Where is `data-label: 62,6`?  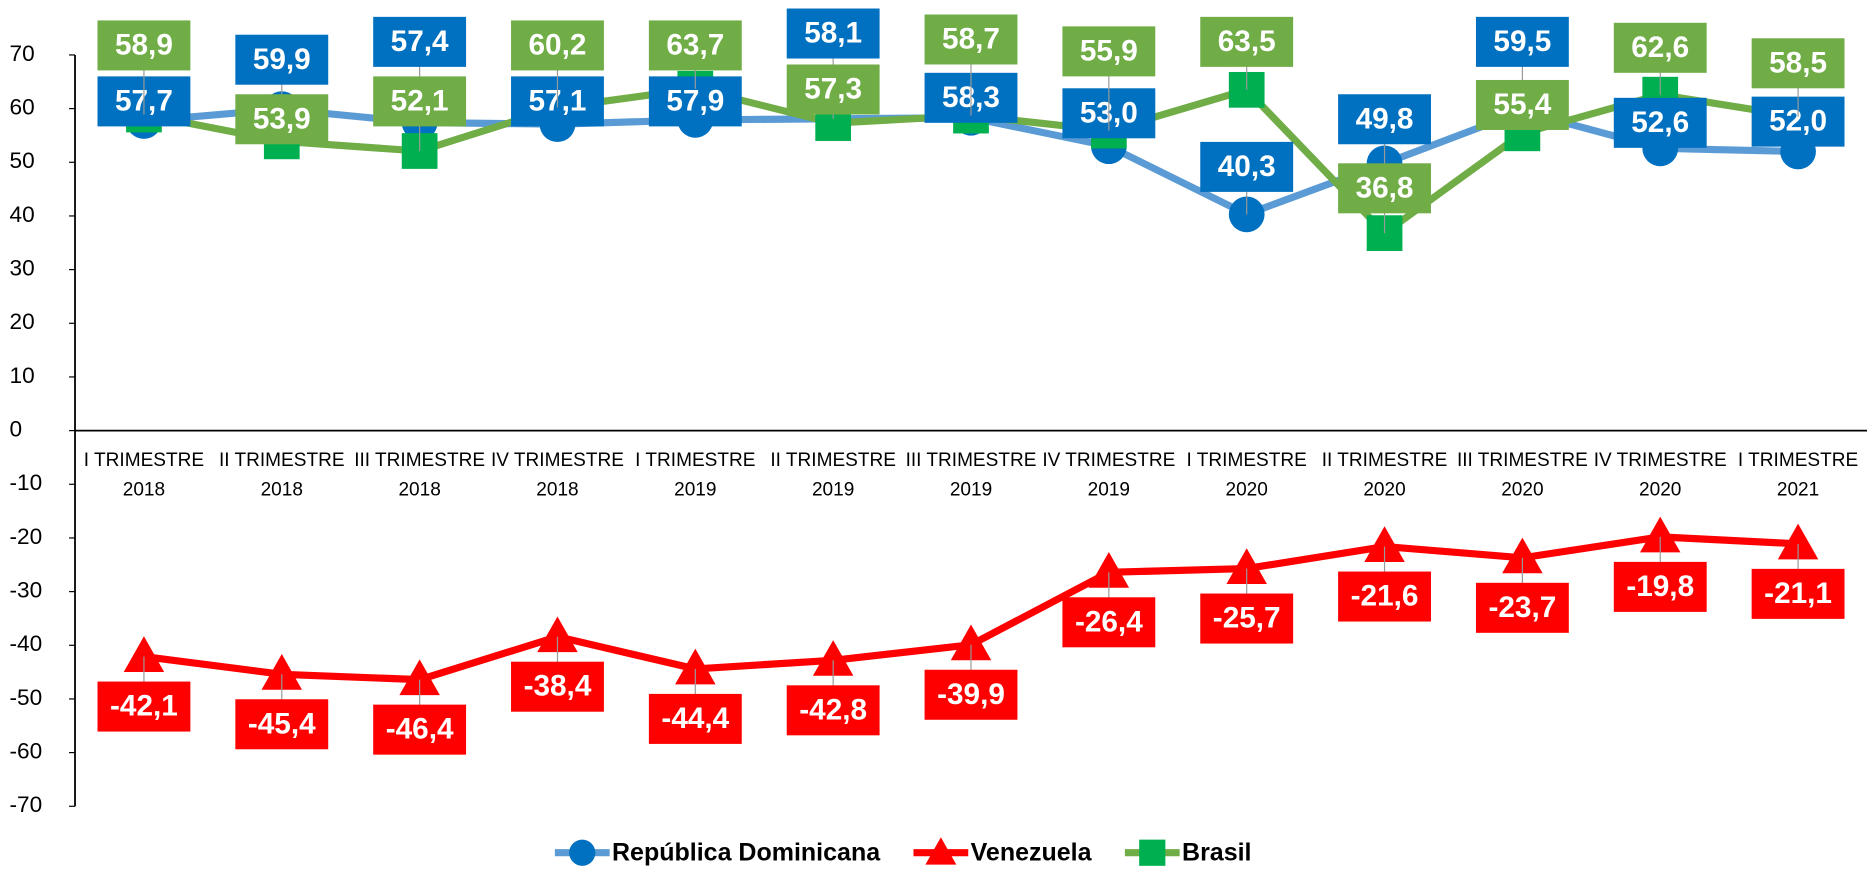 data-label: 62,6 is located at coordinates (1660, 47).